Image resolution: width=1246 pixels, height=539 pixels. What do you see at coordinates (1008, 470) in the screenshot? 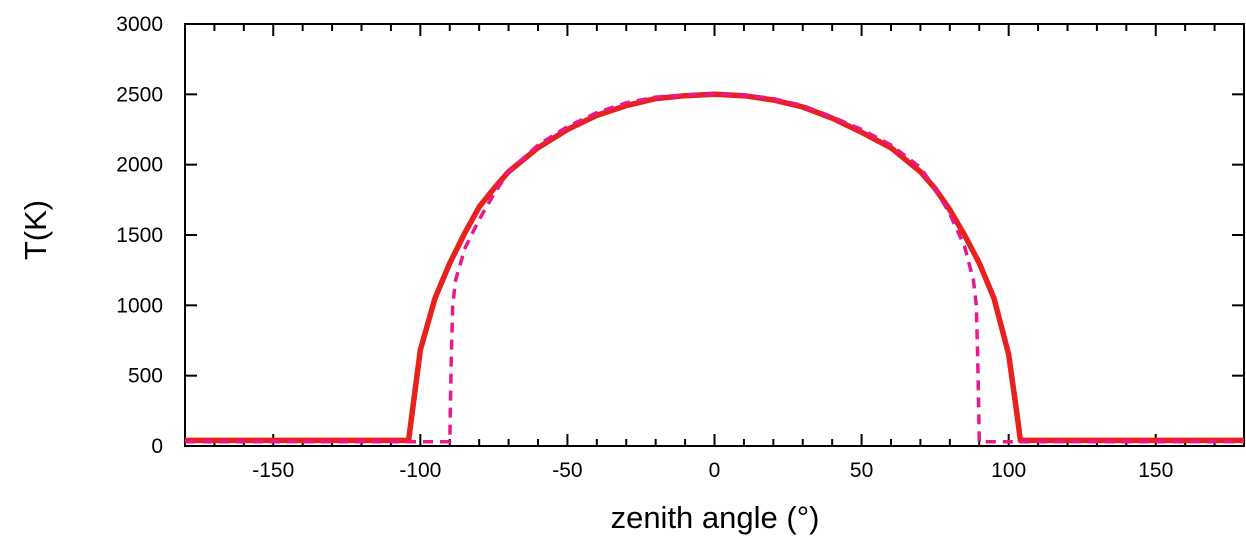
I see `x-tick-label: 100` at bounding box center [1008, 470].